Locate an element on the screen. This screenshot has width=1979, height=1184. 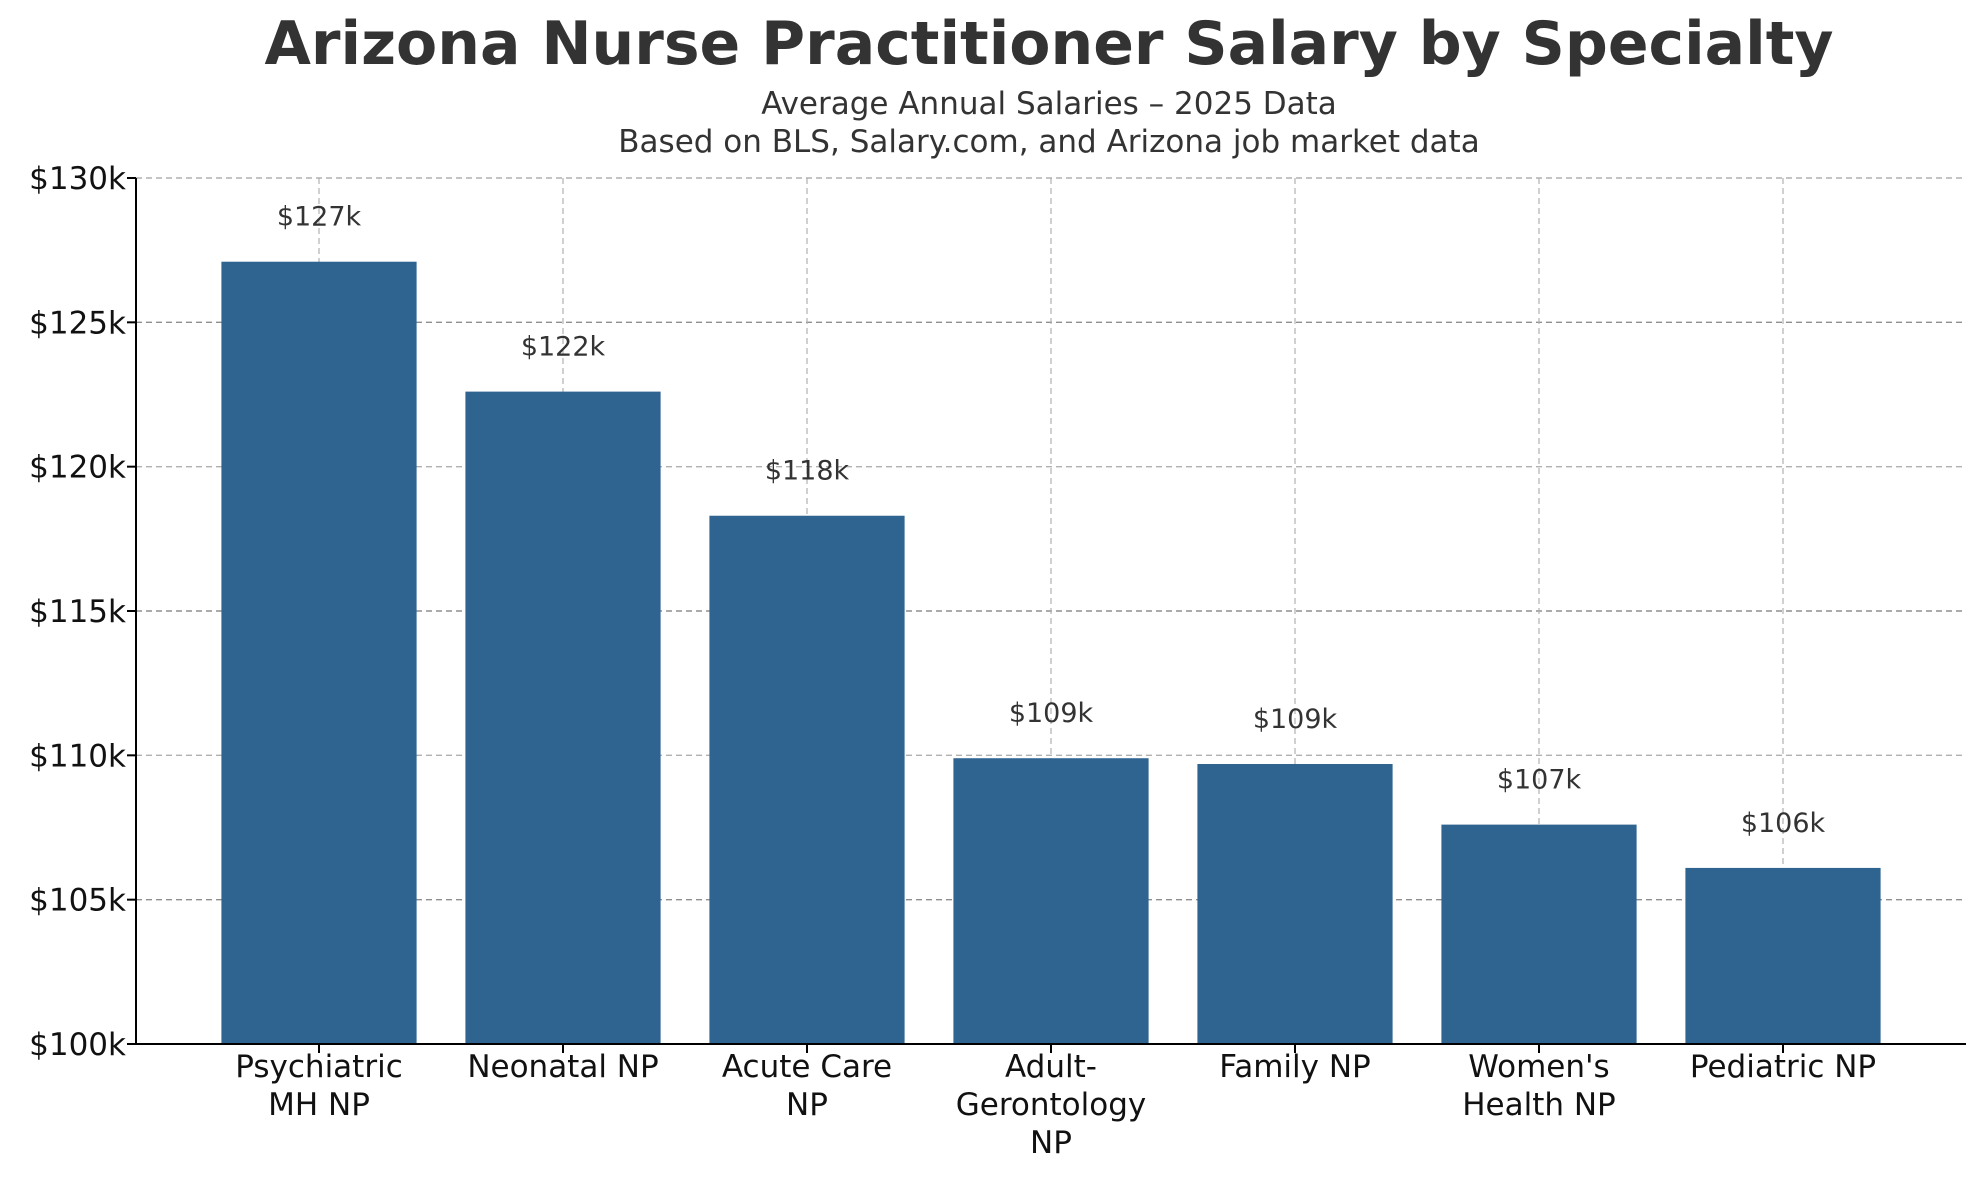
bar-data-label: $122k is located at coordinates (563, 347).